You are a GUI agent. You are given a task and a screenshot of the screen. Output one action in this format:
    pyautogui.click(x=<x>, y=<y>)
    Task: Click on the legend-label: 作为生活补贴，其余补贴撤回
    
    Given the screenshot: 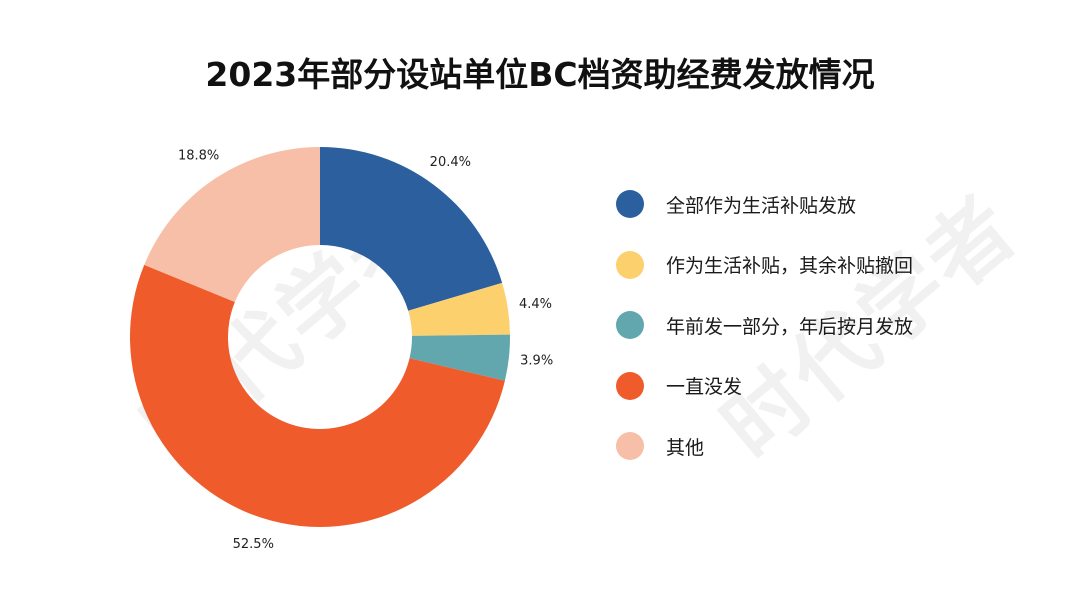 What is the action you would take?
    pyautogui.click(x=790, y=266)
    